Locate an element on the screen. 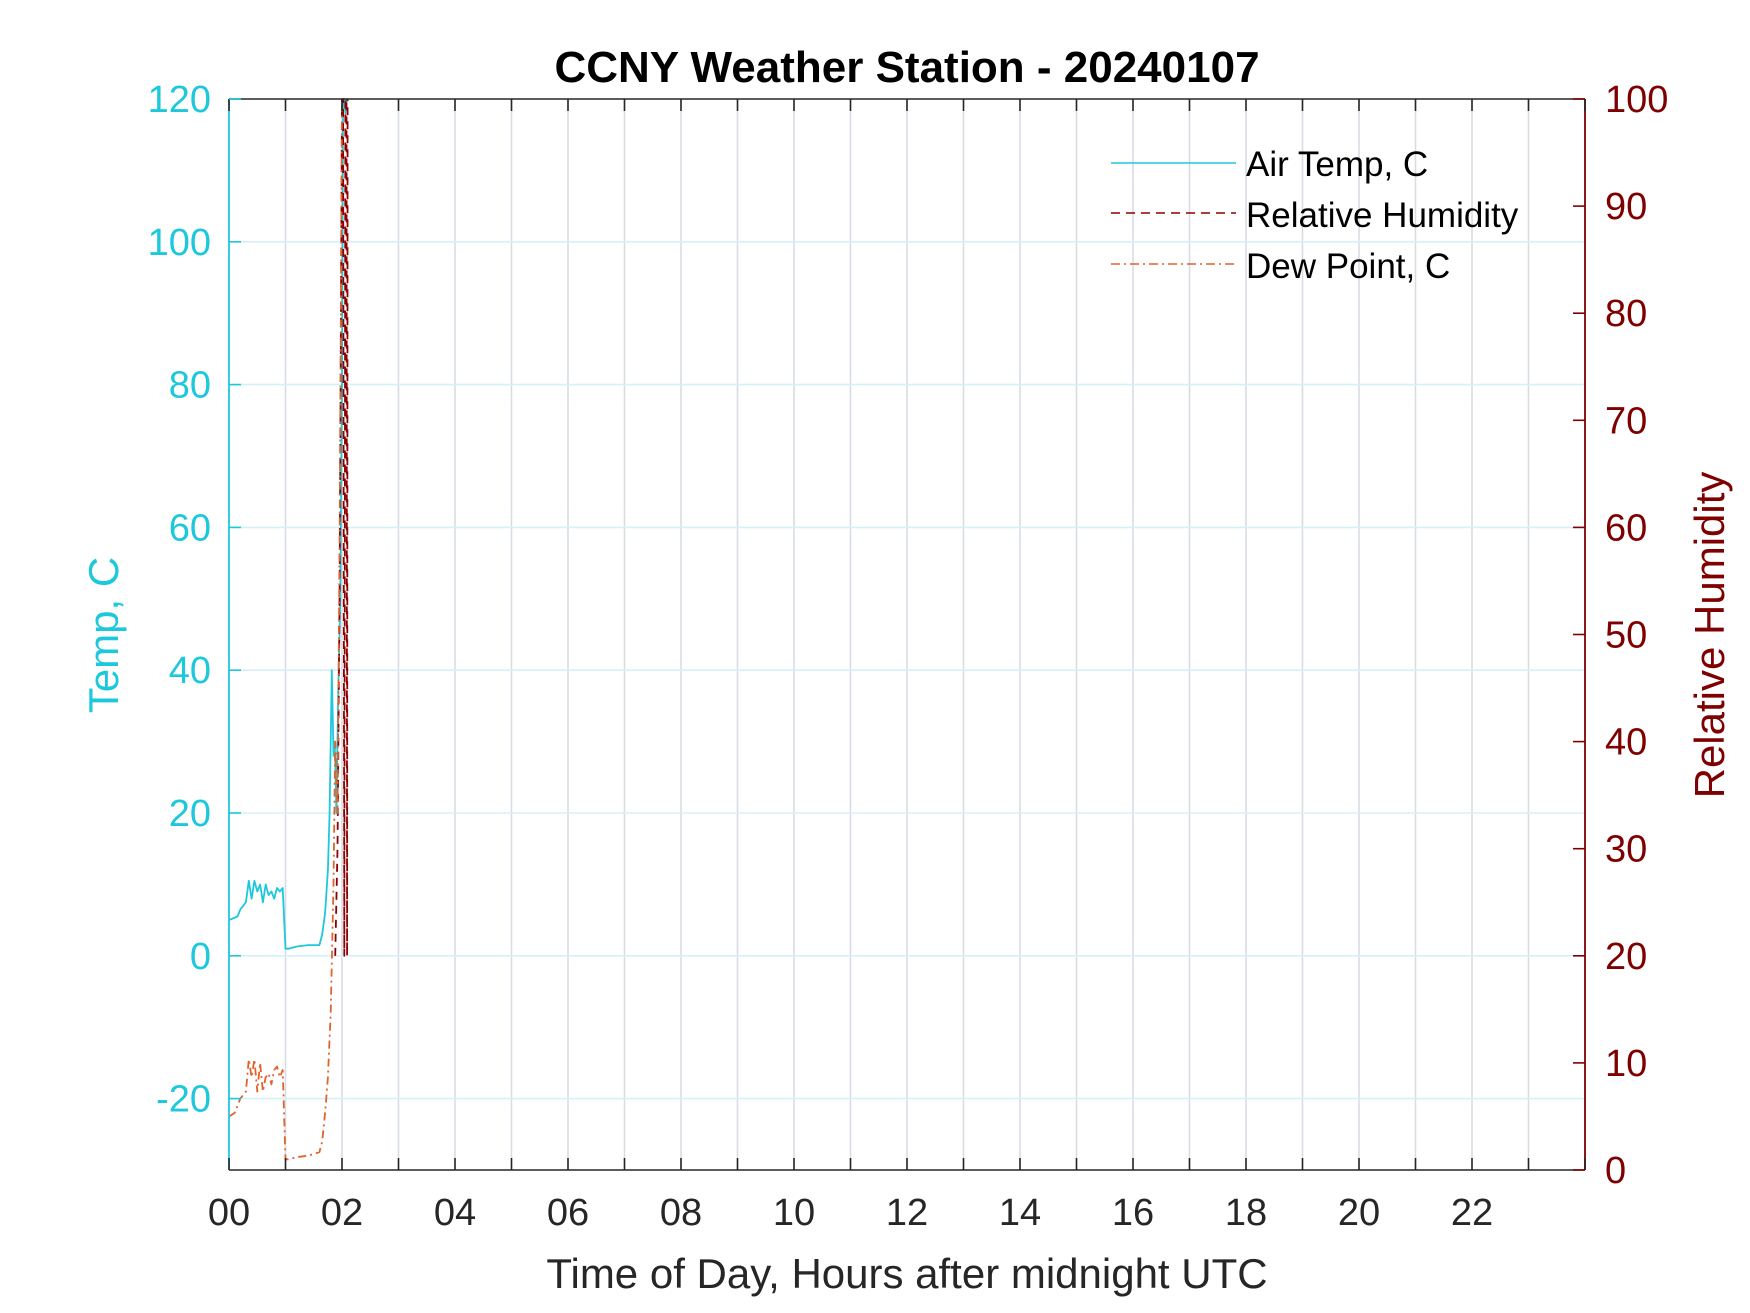 Image resolution: width=1750 pixels, height=1313 pixels. x-tick-label: 04 is located at coordinates (455, 1213).